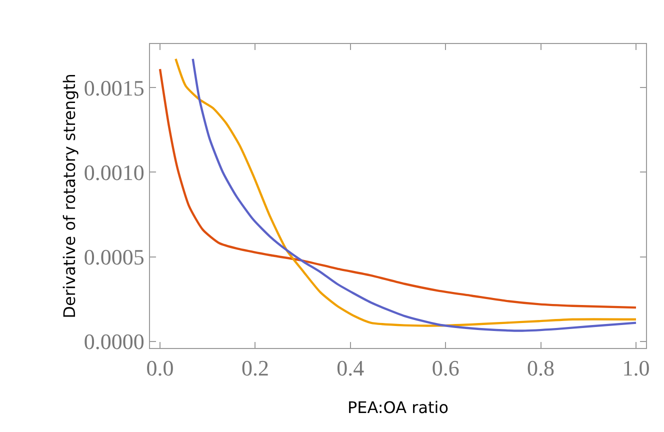 Image resolution: width=664 pixels, height=432 pixels. Describe the element at coordinates (541, 368) in the screenshot. I see `x-tick-label: 0.8` at that location.